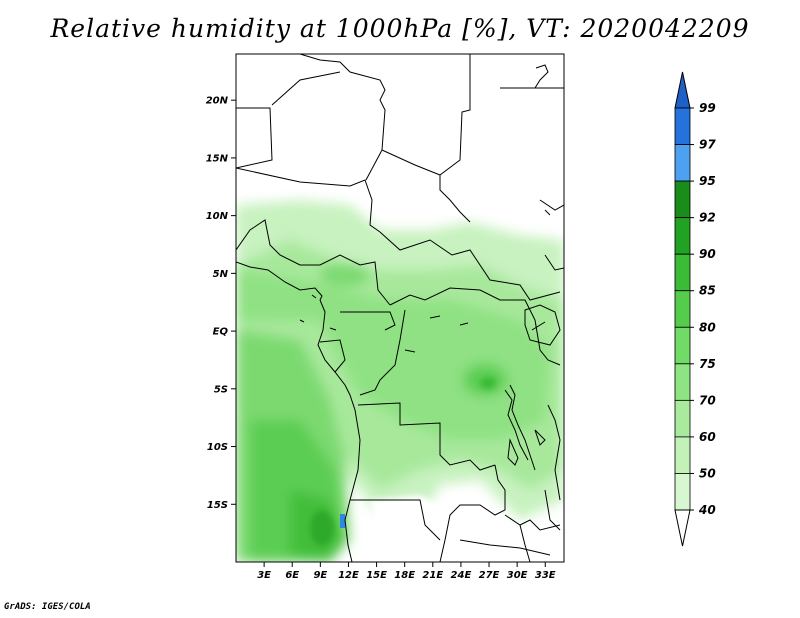  What do you see at coordinates (221, 274) in the screenshot?
I see `lat-tick-label: 5N` at bounding box center [221, 274].